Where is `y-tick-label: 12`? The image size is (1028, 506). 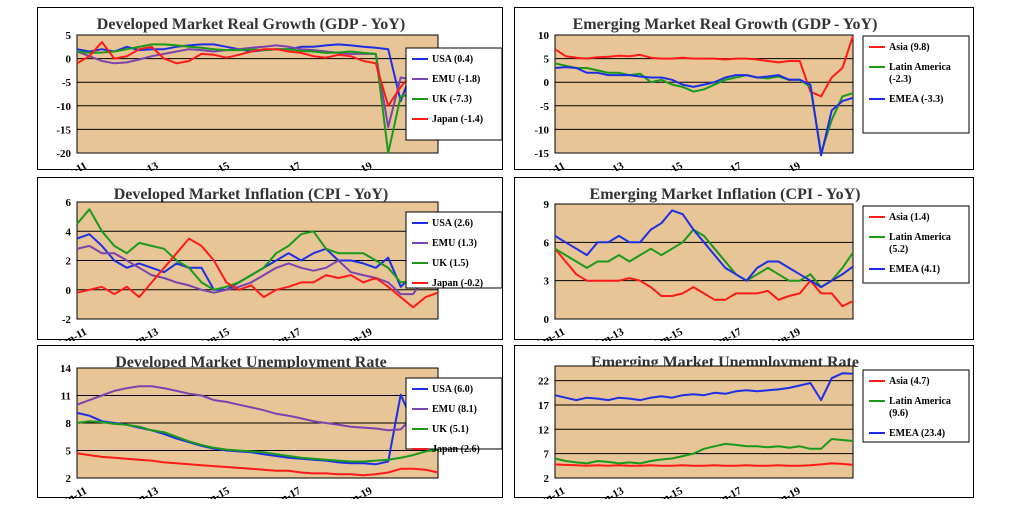 y-tick-label: 12 is located at coordinates (544, 430).